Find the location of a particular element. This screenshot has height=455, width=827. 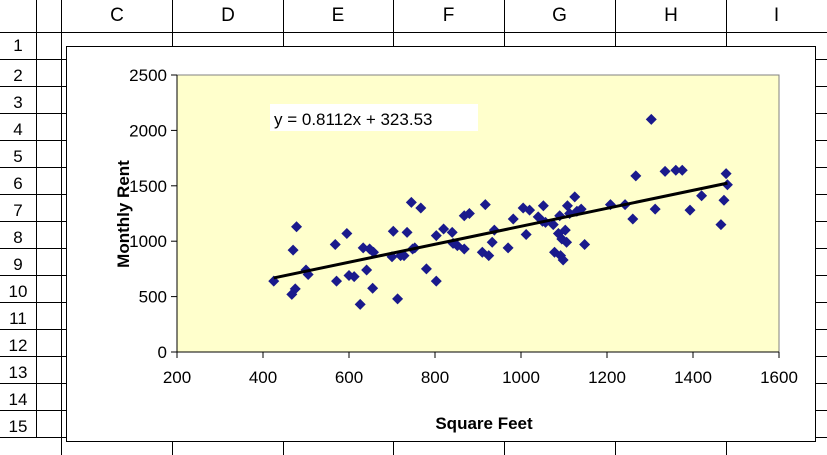

column-header-b-partial is located at coordinates (49, 16).